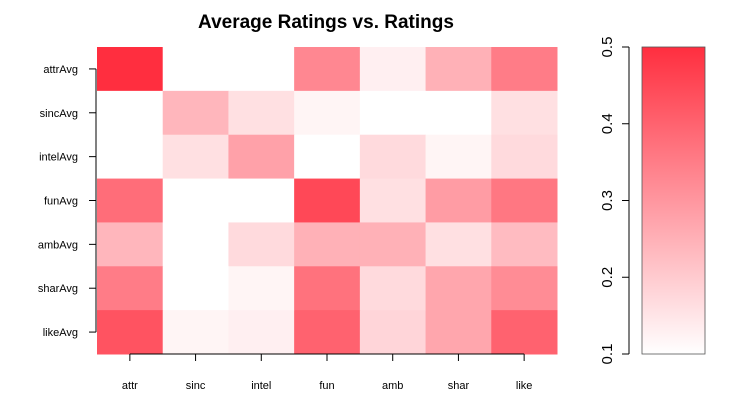  What do you see at coordinates (393, 200) in the screenshot?
I see `heatmap-cell-funAvg-amb` at bounding box center [393, 200].